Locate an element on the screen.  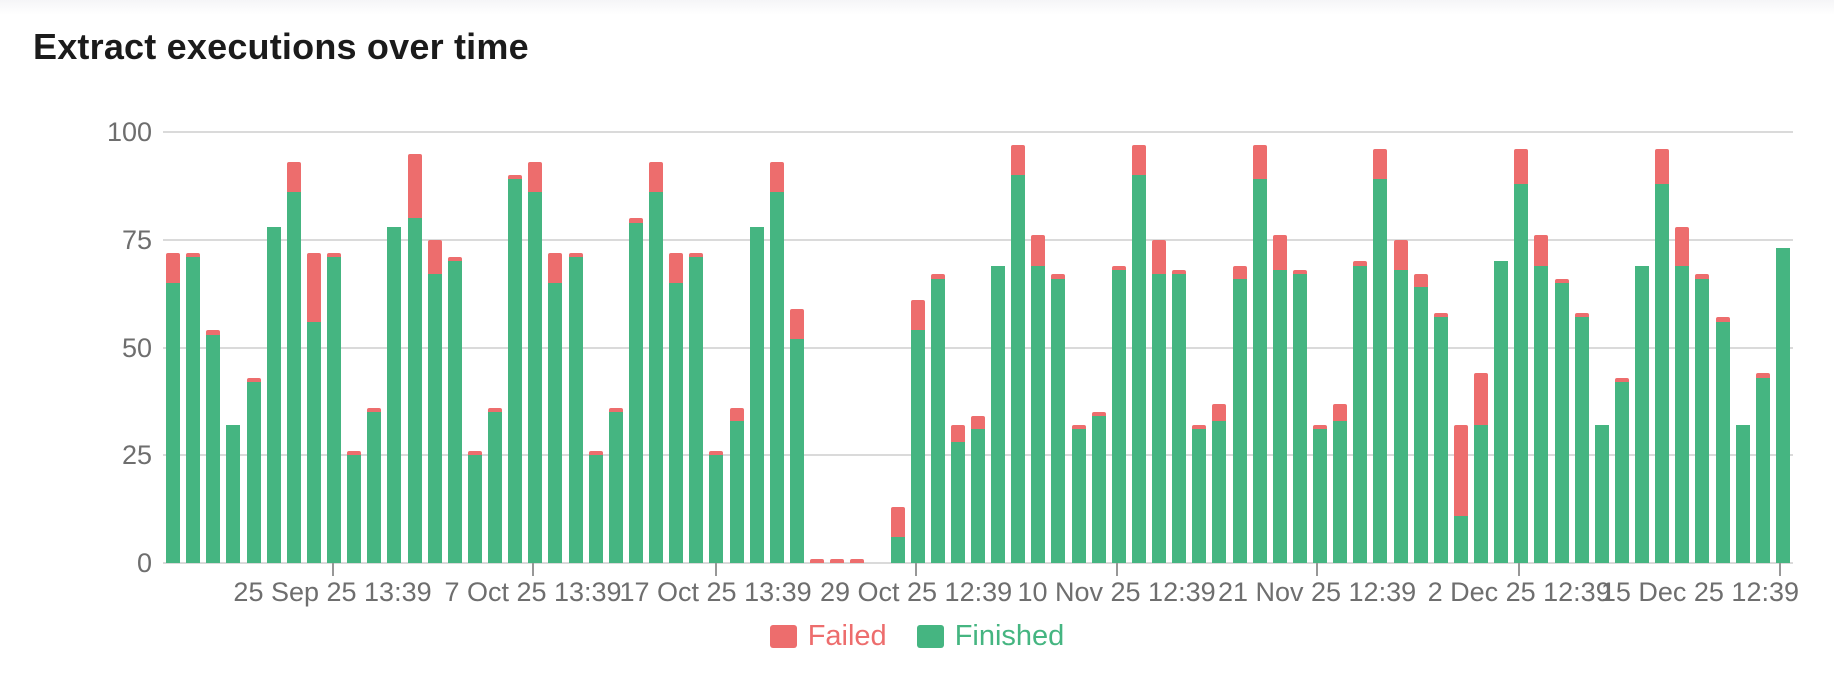
x-axis-label: 7 Oct 25 13:39 is located at coordinates (533, 592).